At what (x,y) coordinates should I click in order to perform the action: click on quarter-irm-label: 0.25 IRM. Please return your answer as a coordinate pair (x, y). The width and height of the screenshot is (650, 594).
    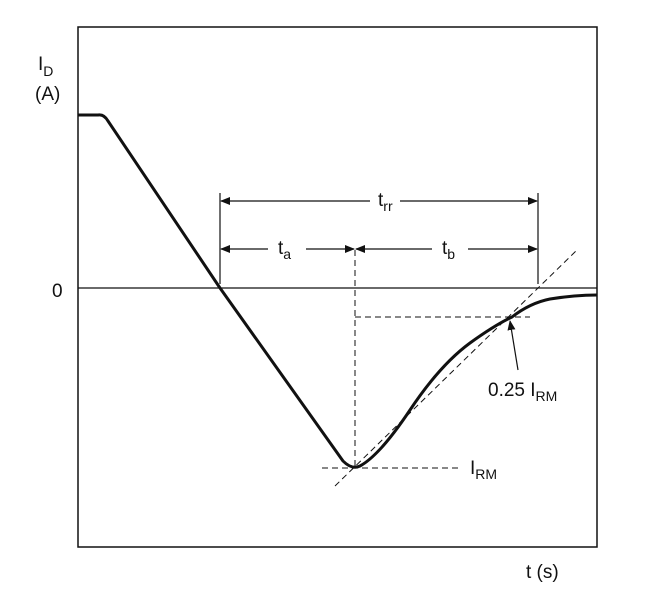
    Looking at the image, I should click on (522, 392).